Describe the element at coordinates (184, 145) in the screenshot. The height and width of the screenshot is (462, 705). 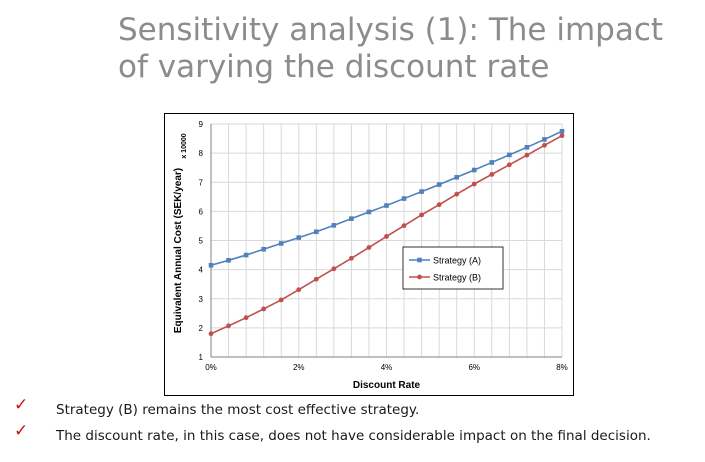
I see `y-multiplier-label: x 10000` at that location.